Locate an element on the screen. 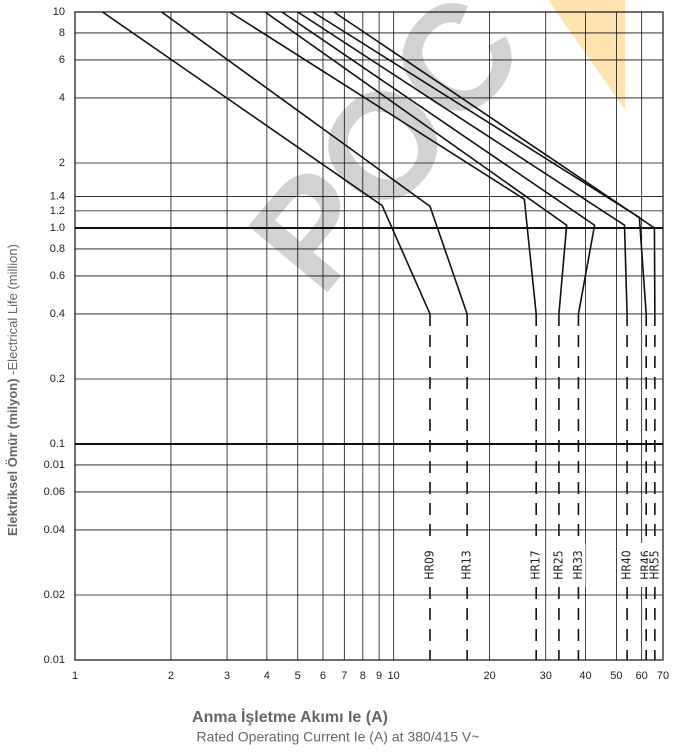  y-tick-label: 1.2 is located at coordinates (57, 211).